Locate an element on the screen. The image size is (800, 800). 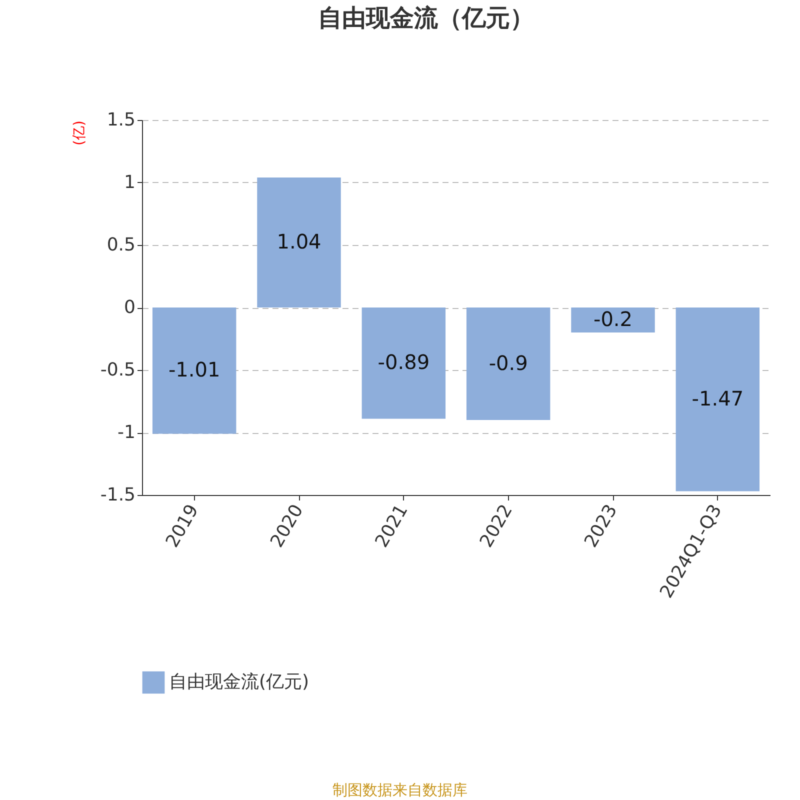
text: 制图数据来自数据库 is located at coordinates (400, 790).